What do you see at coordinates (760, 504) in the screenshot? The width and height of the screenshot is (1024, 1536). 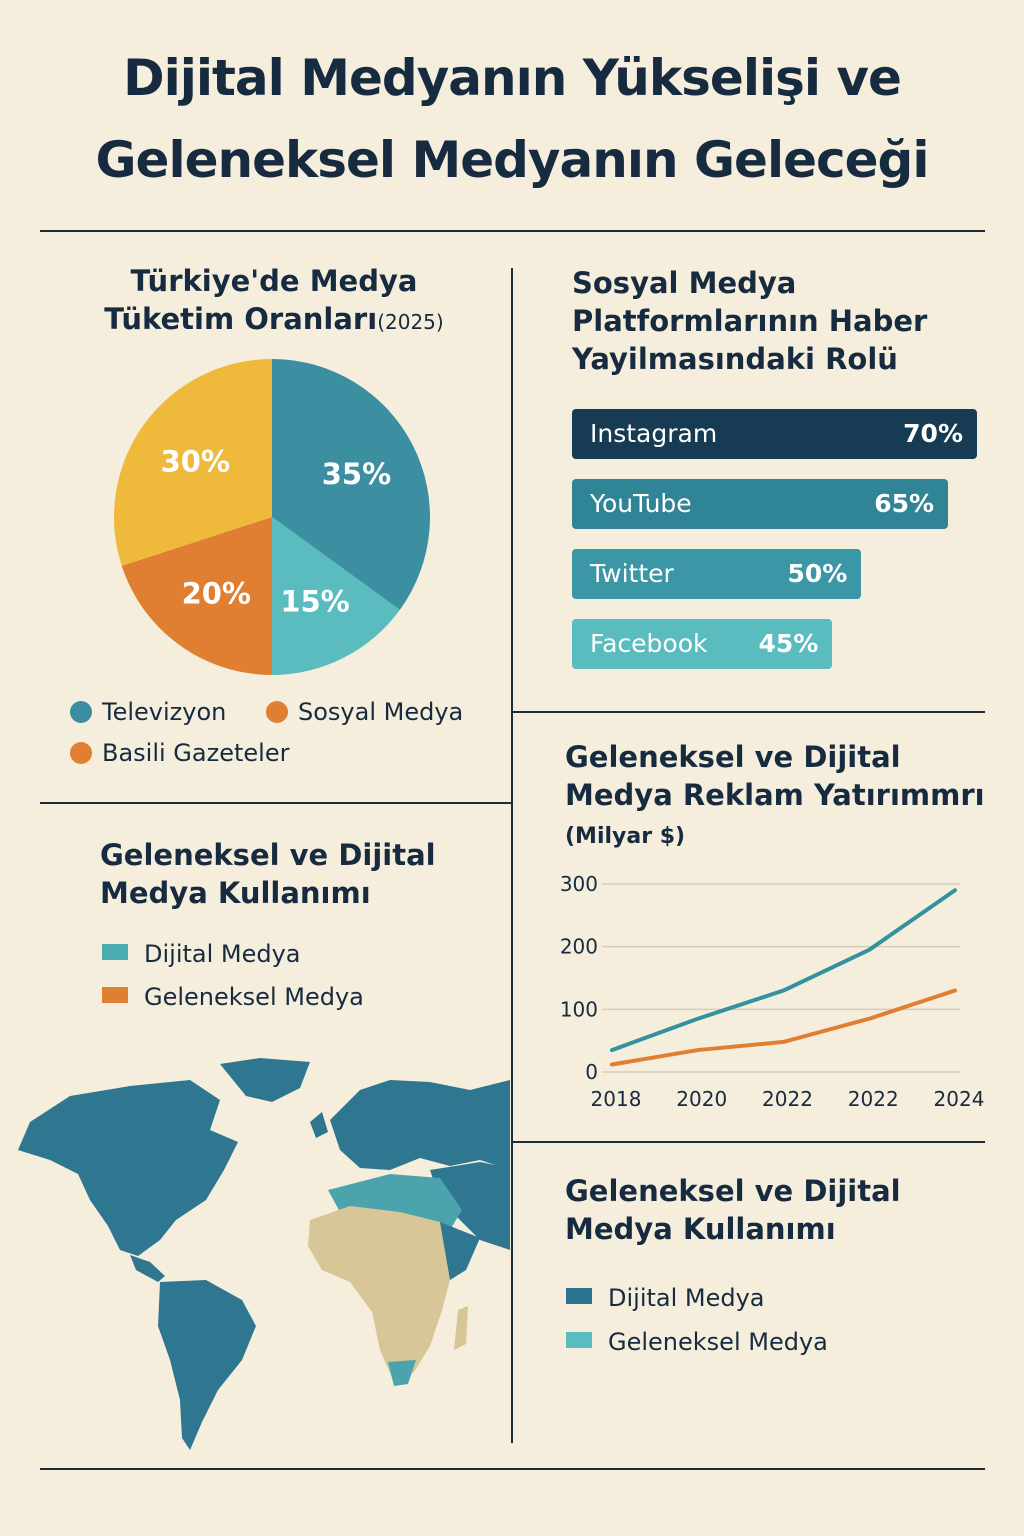 I see `bar-youtube: YouTube 65%` at bounding box center [760, 504].